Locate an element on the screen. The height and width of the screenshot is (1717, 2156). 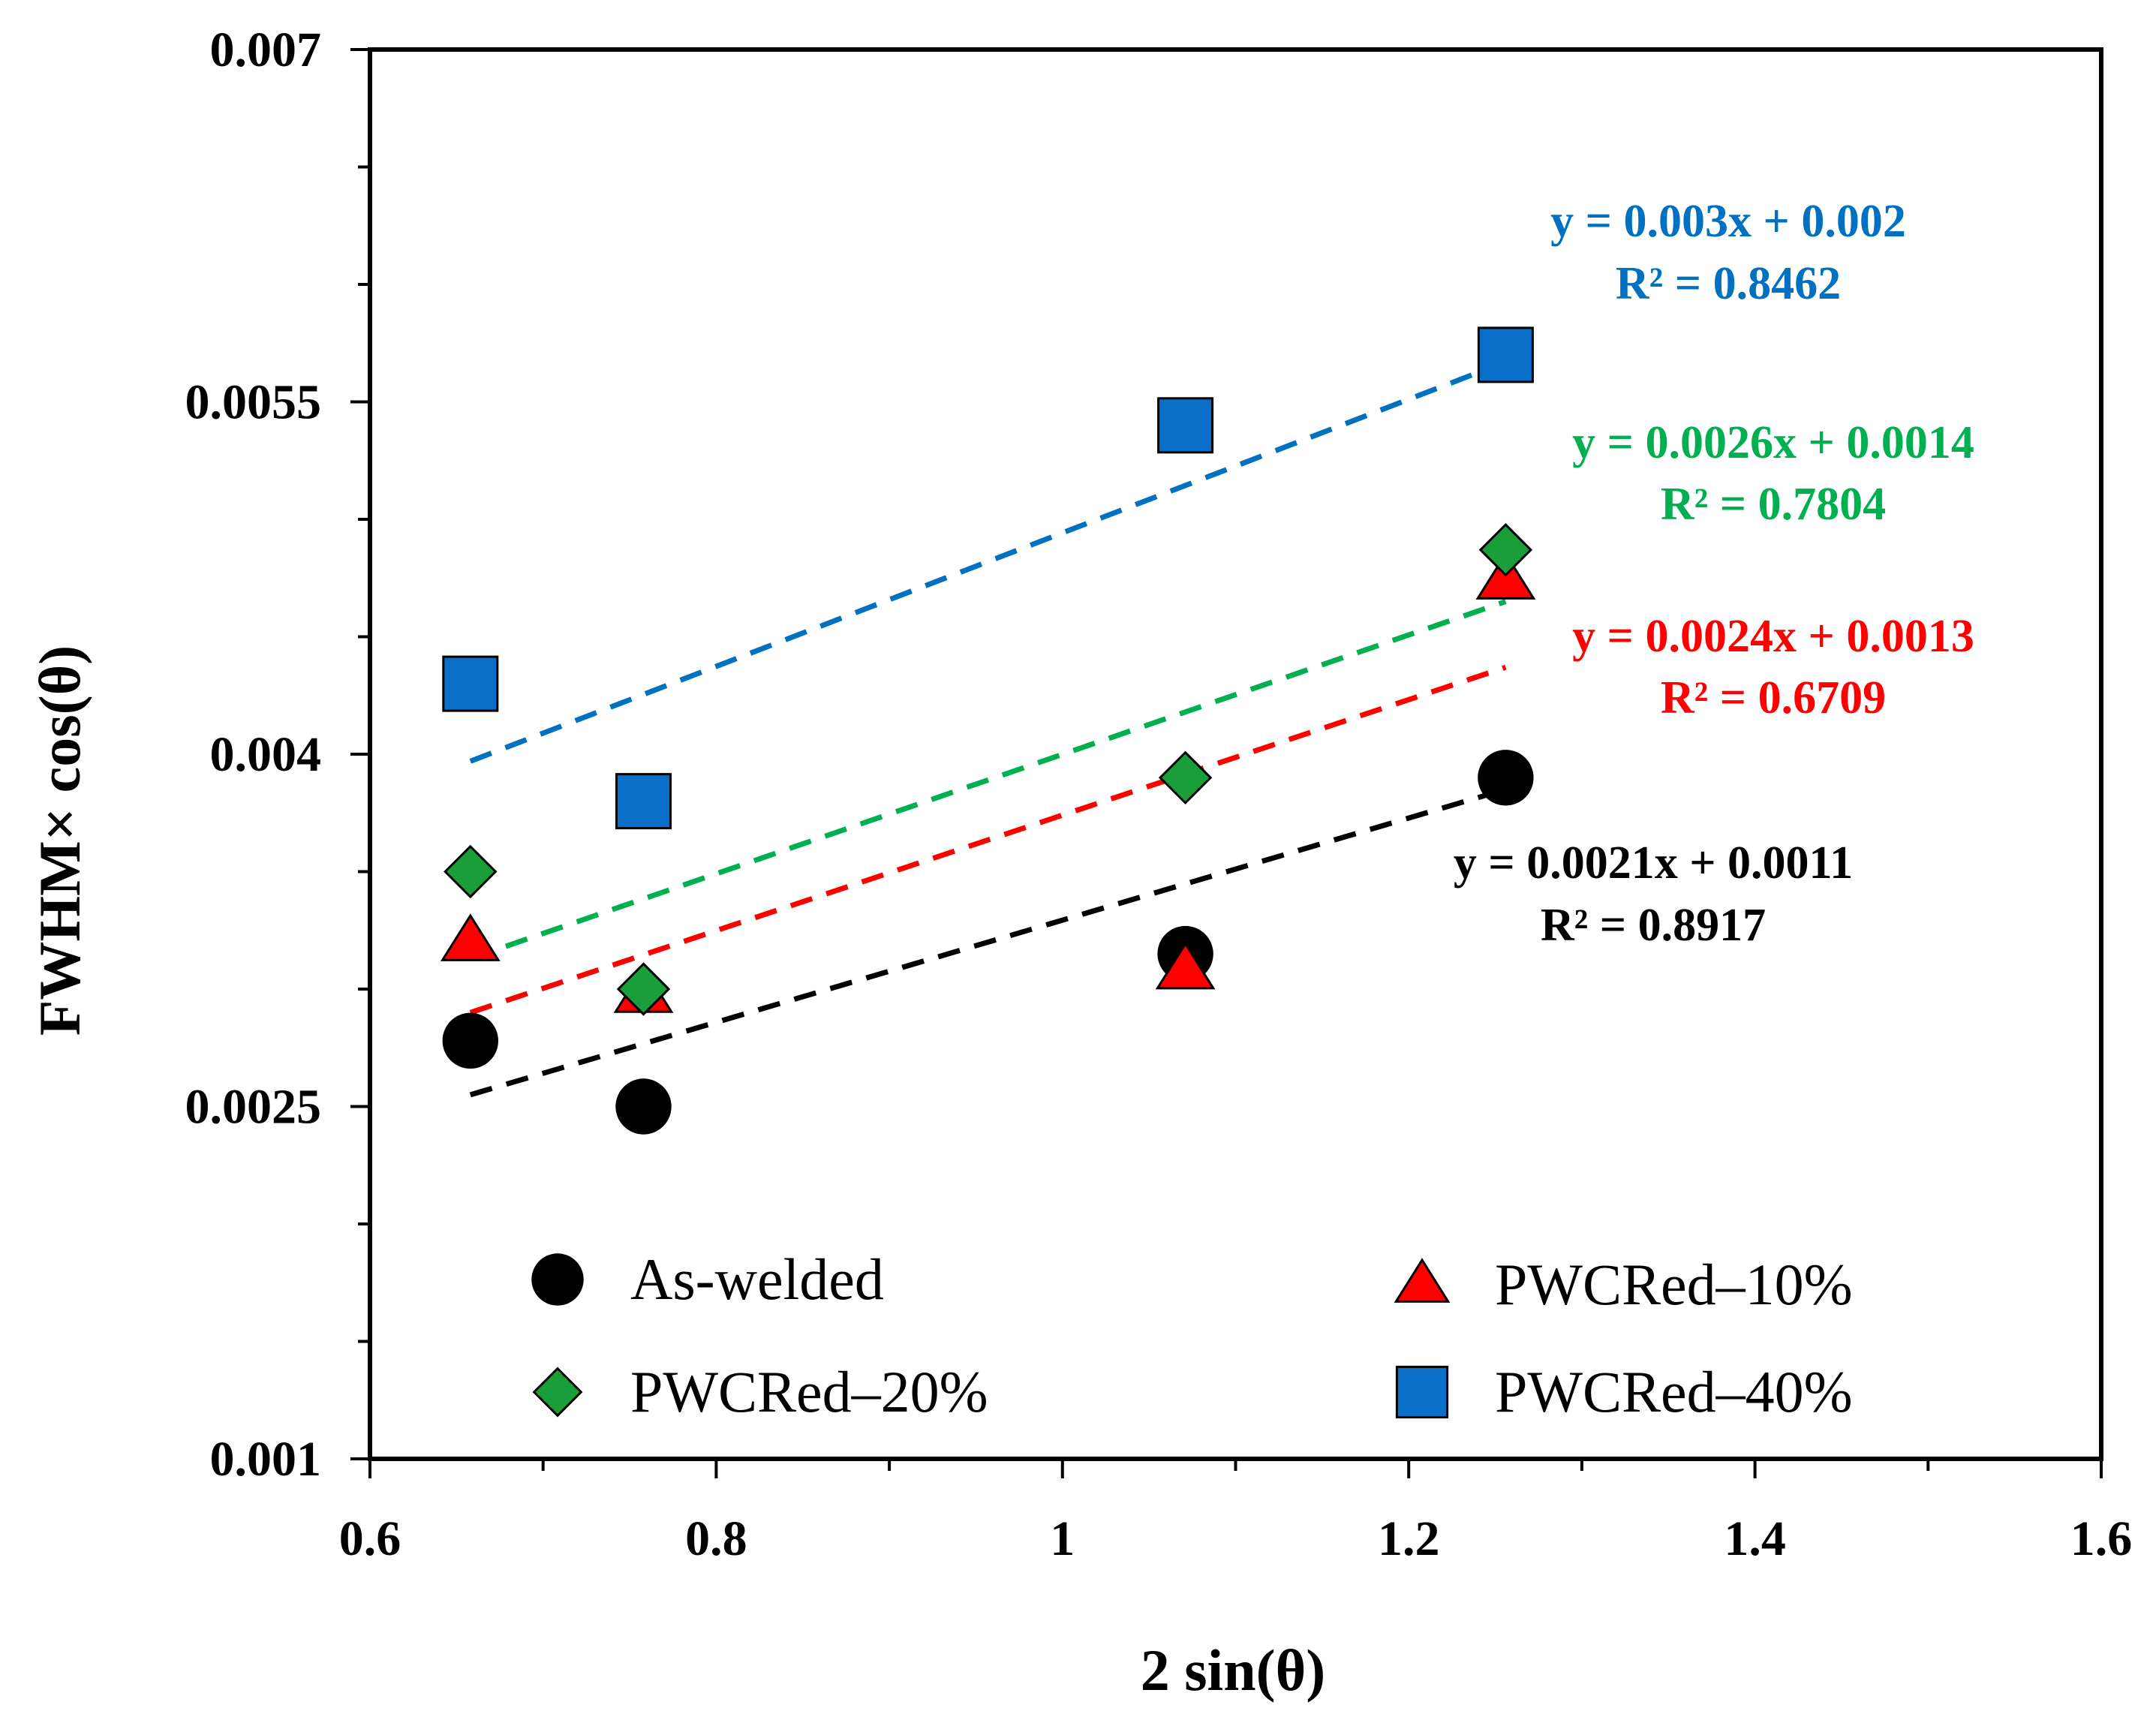
x-tick-label: 1.6 is located at coordinates (2101, 1538).